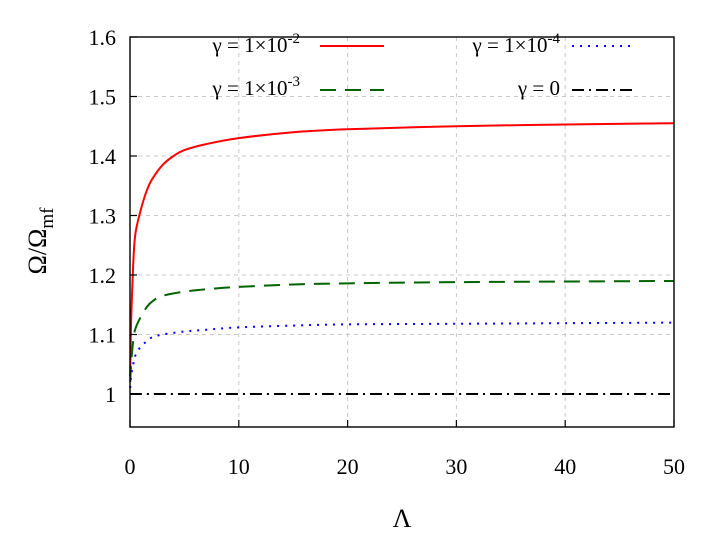  What do you see at coordinates (40, 241) in the screenshot?
I see `y-axis-label: Ω/Ωmf` at bounding box center [40, 241].